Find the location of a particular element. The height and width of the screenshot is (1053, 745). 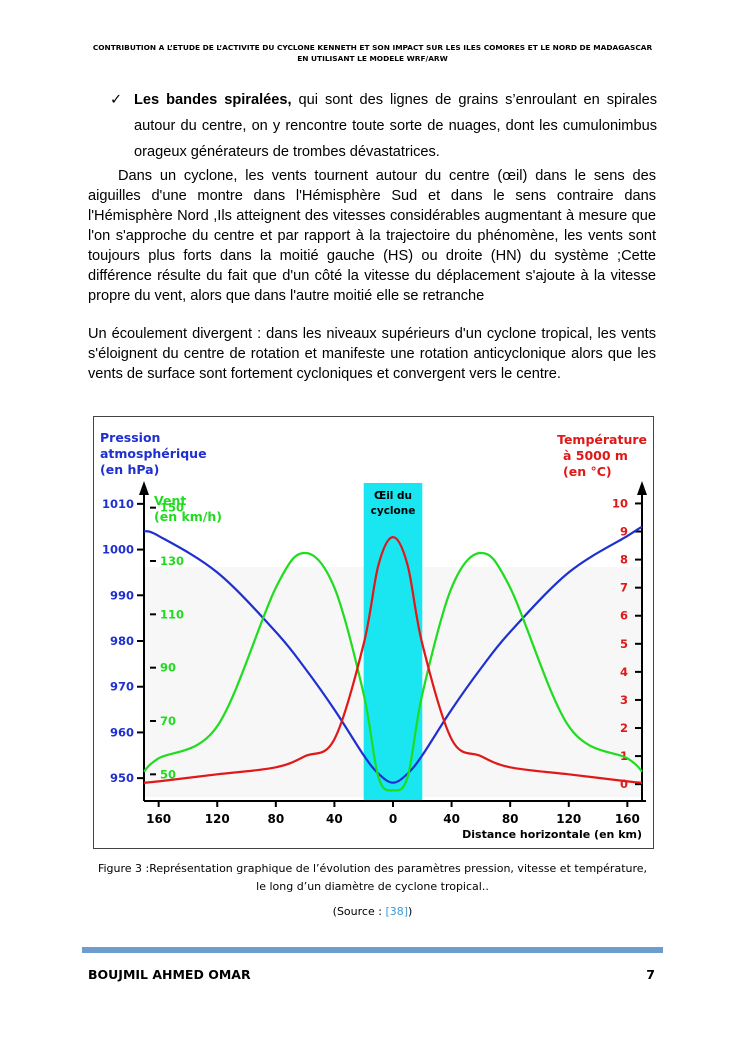

wind-tick-label: 70 is located at coordinates (168, 721).